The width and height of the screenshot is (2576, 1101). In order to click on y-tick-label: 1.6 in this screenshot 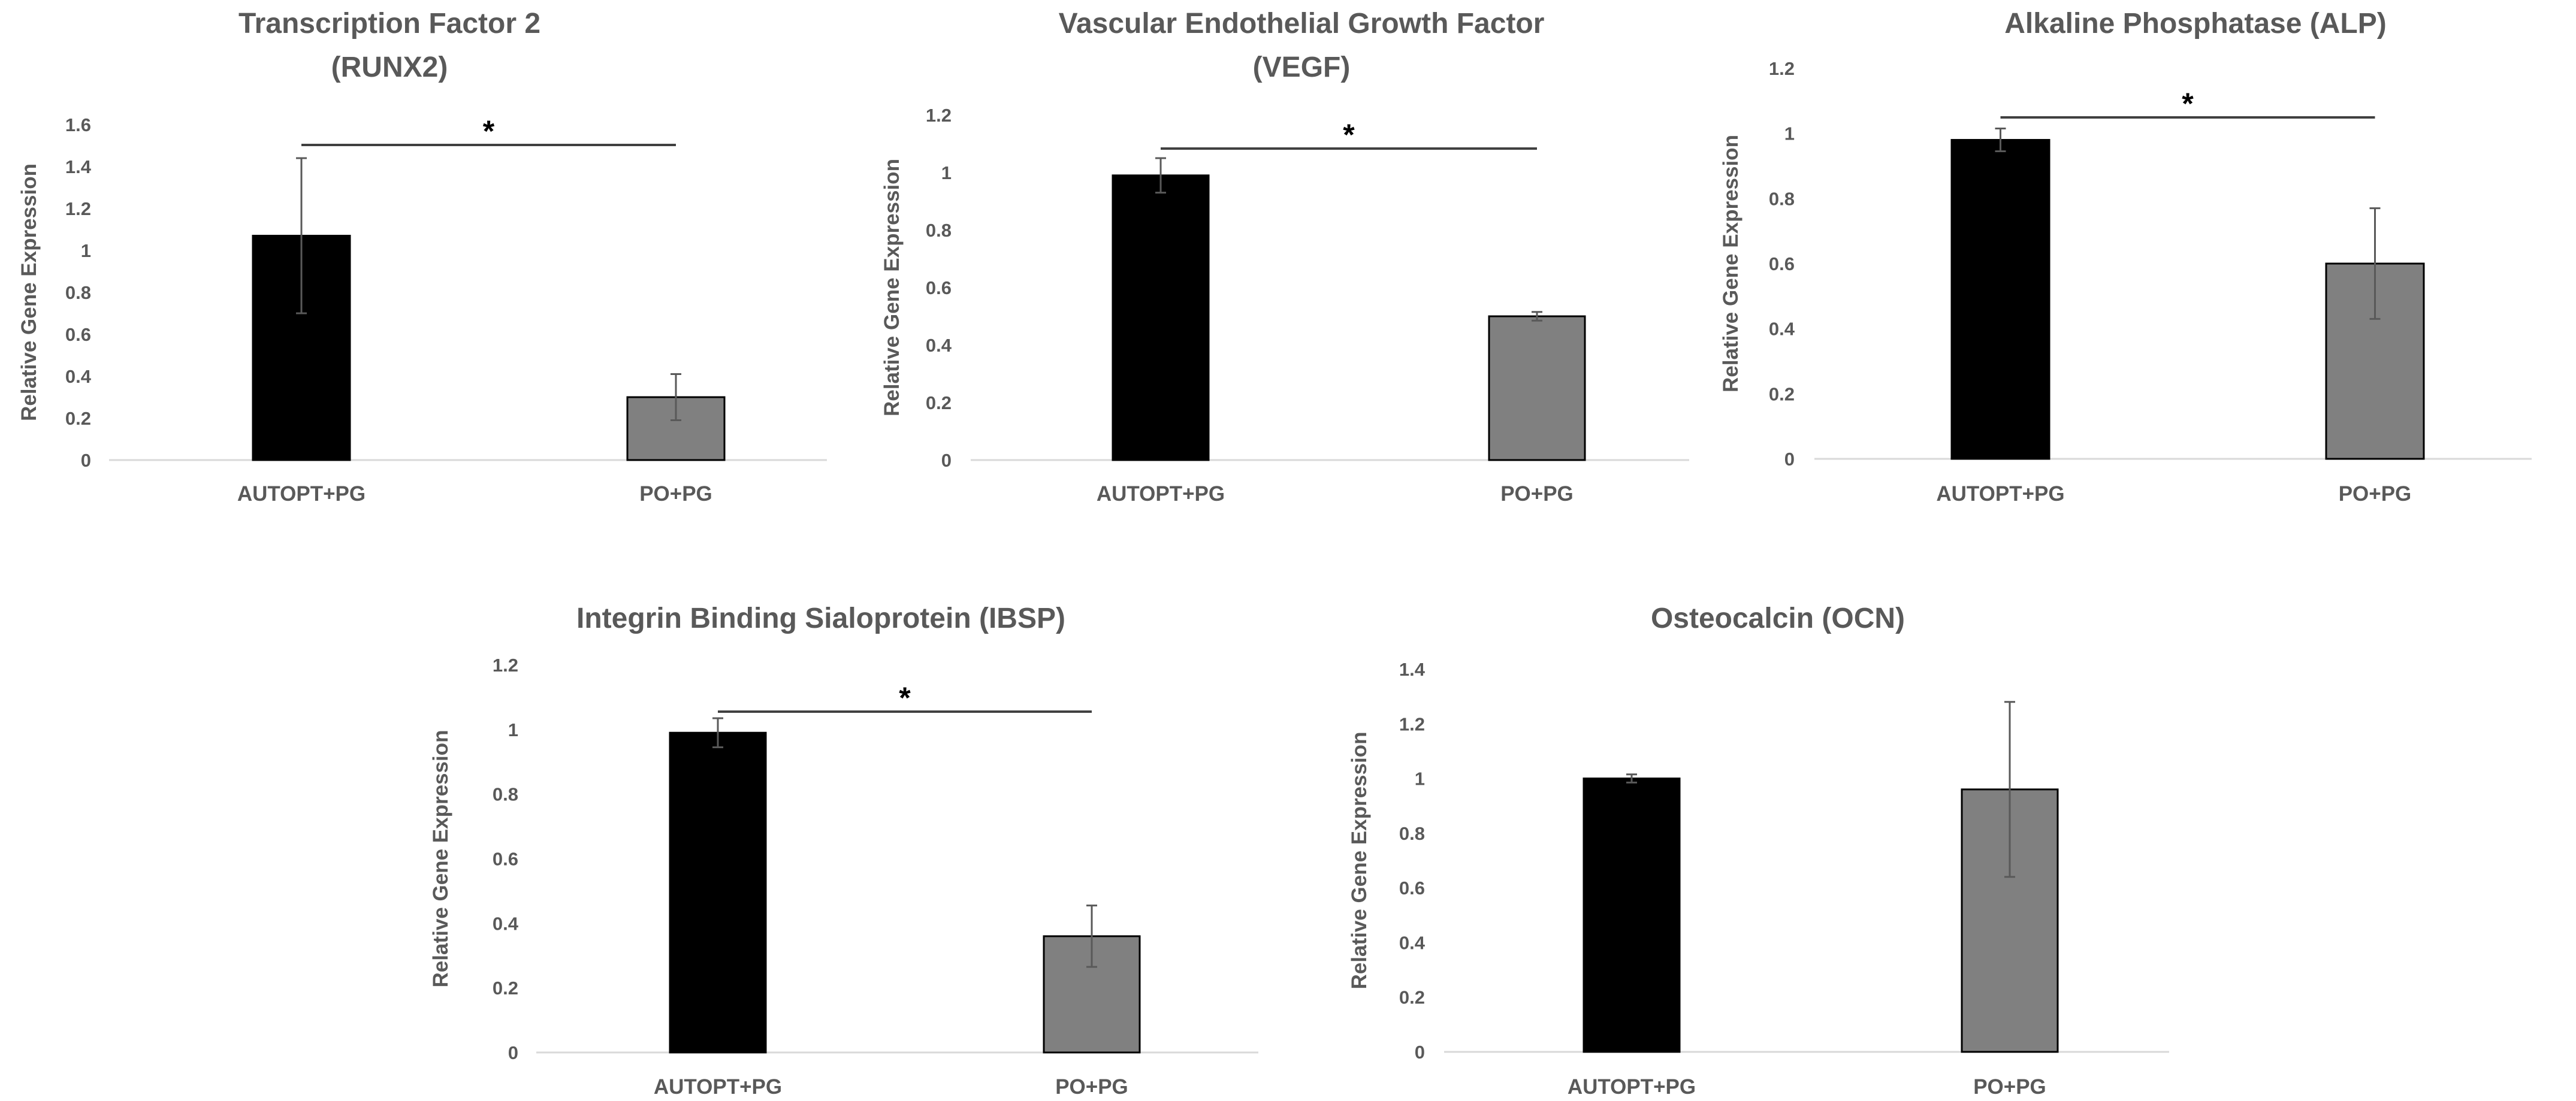, I will do `click(78, 125)`.